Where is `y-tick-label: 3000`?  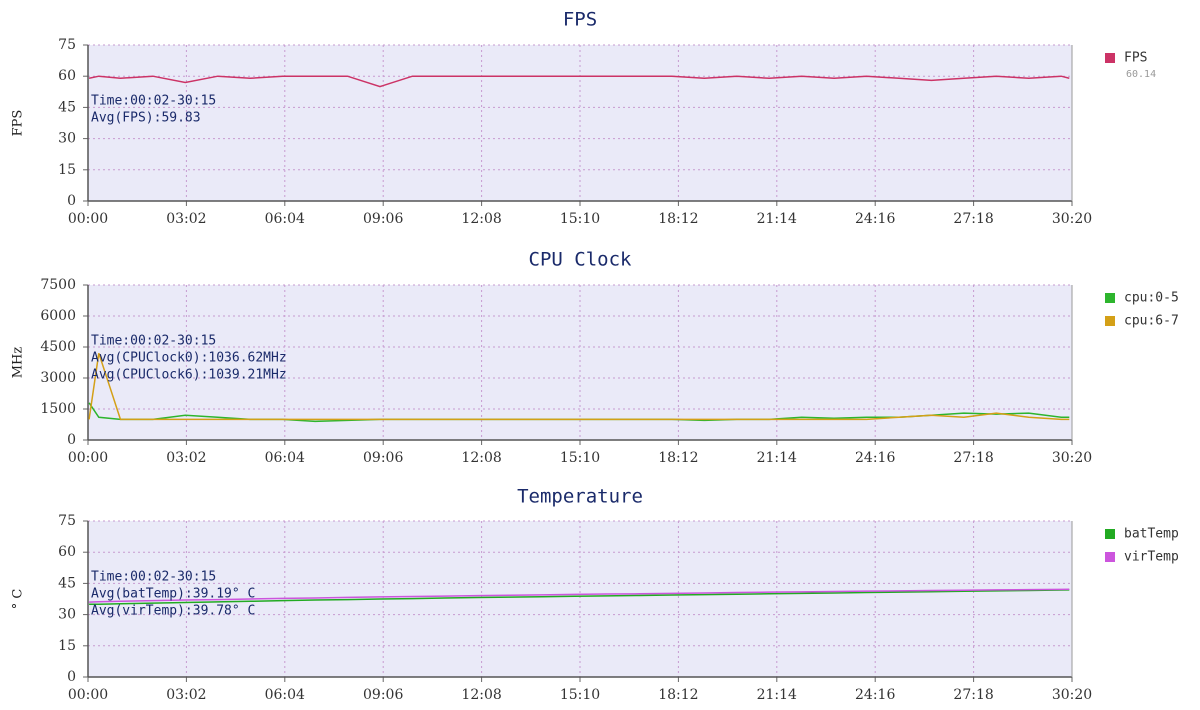
y-tick-label: 3000 is located at coordinates (58, 378).